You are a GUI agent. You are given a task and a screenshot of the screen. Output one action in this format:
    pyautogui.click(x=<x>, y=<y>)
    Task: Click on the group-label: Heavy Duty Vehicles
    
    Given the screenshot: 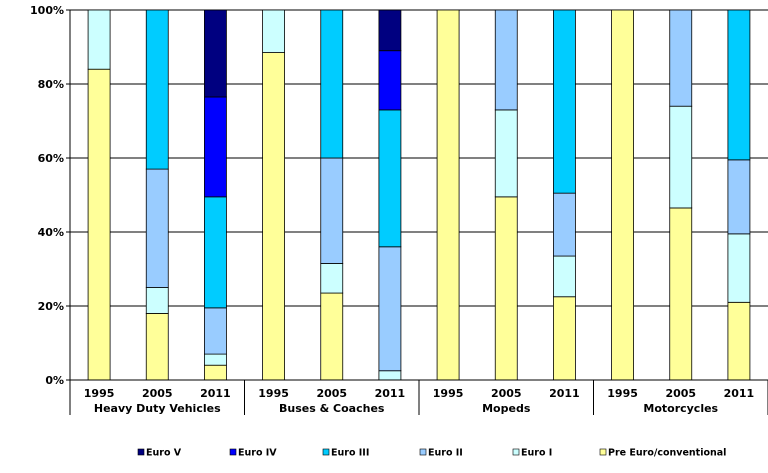 What is the action you would take?
    pyautogui.click(x=157, y=408)
    